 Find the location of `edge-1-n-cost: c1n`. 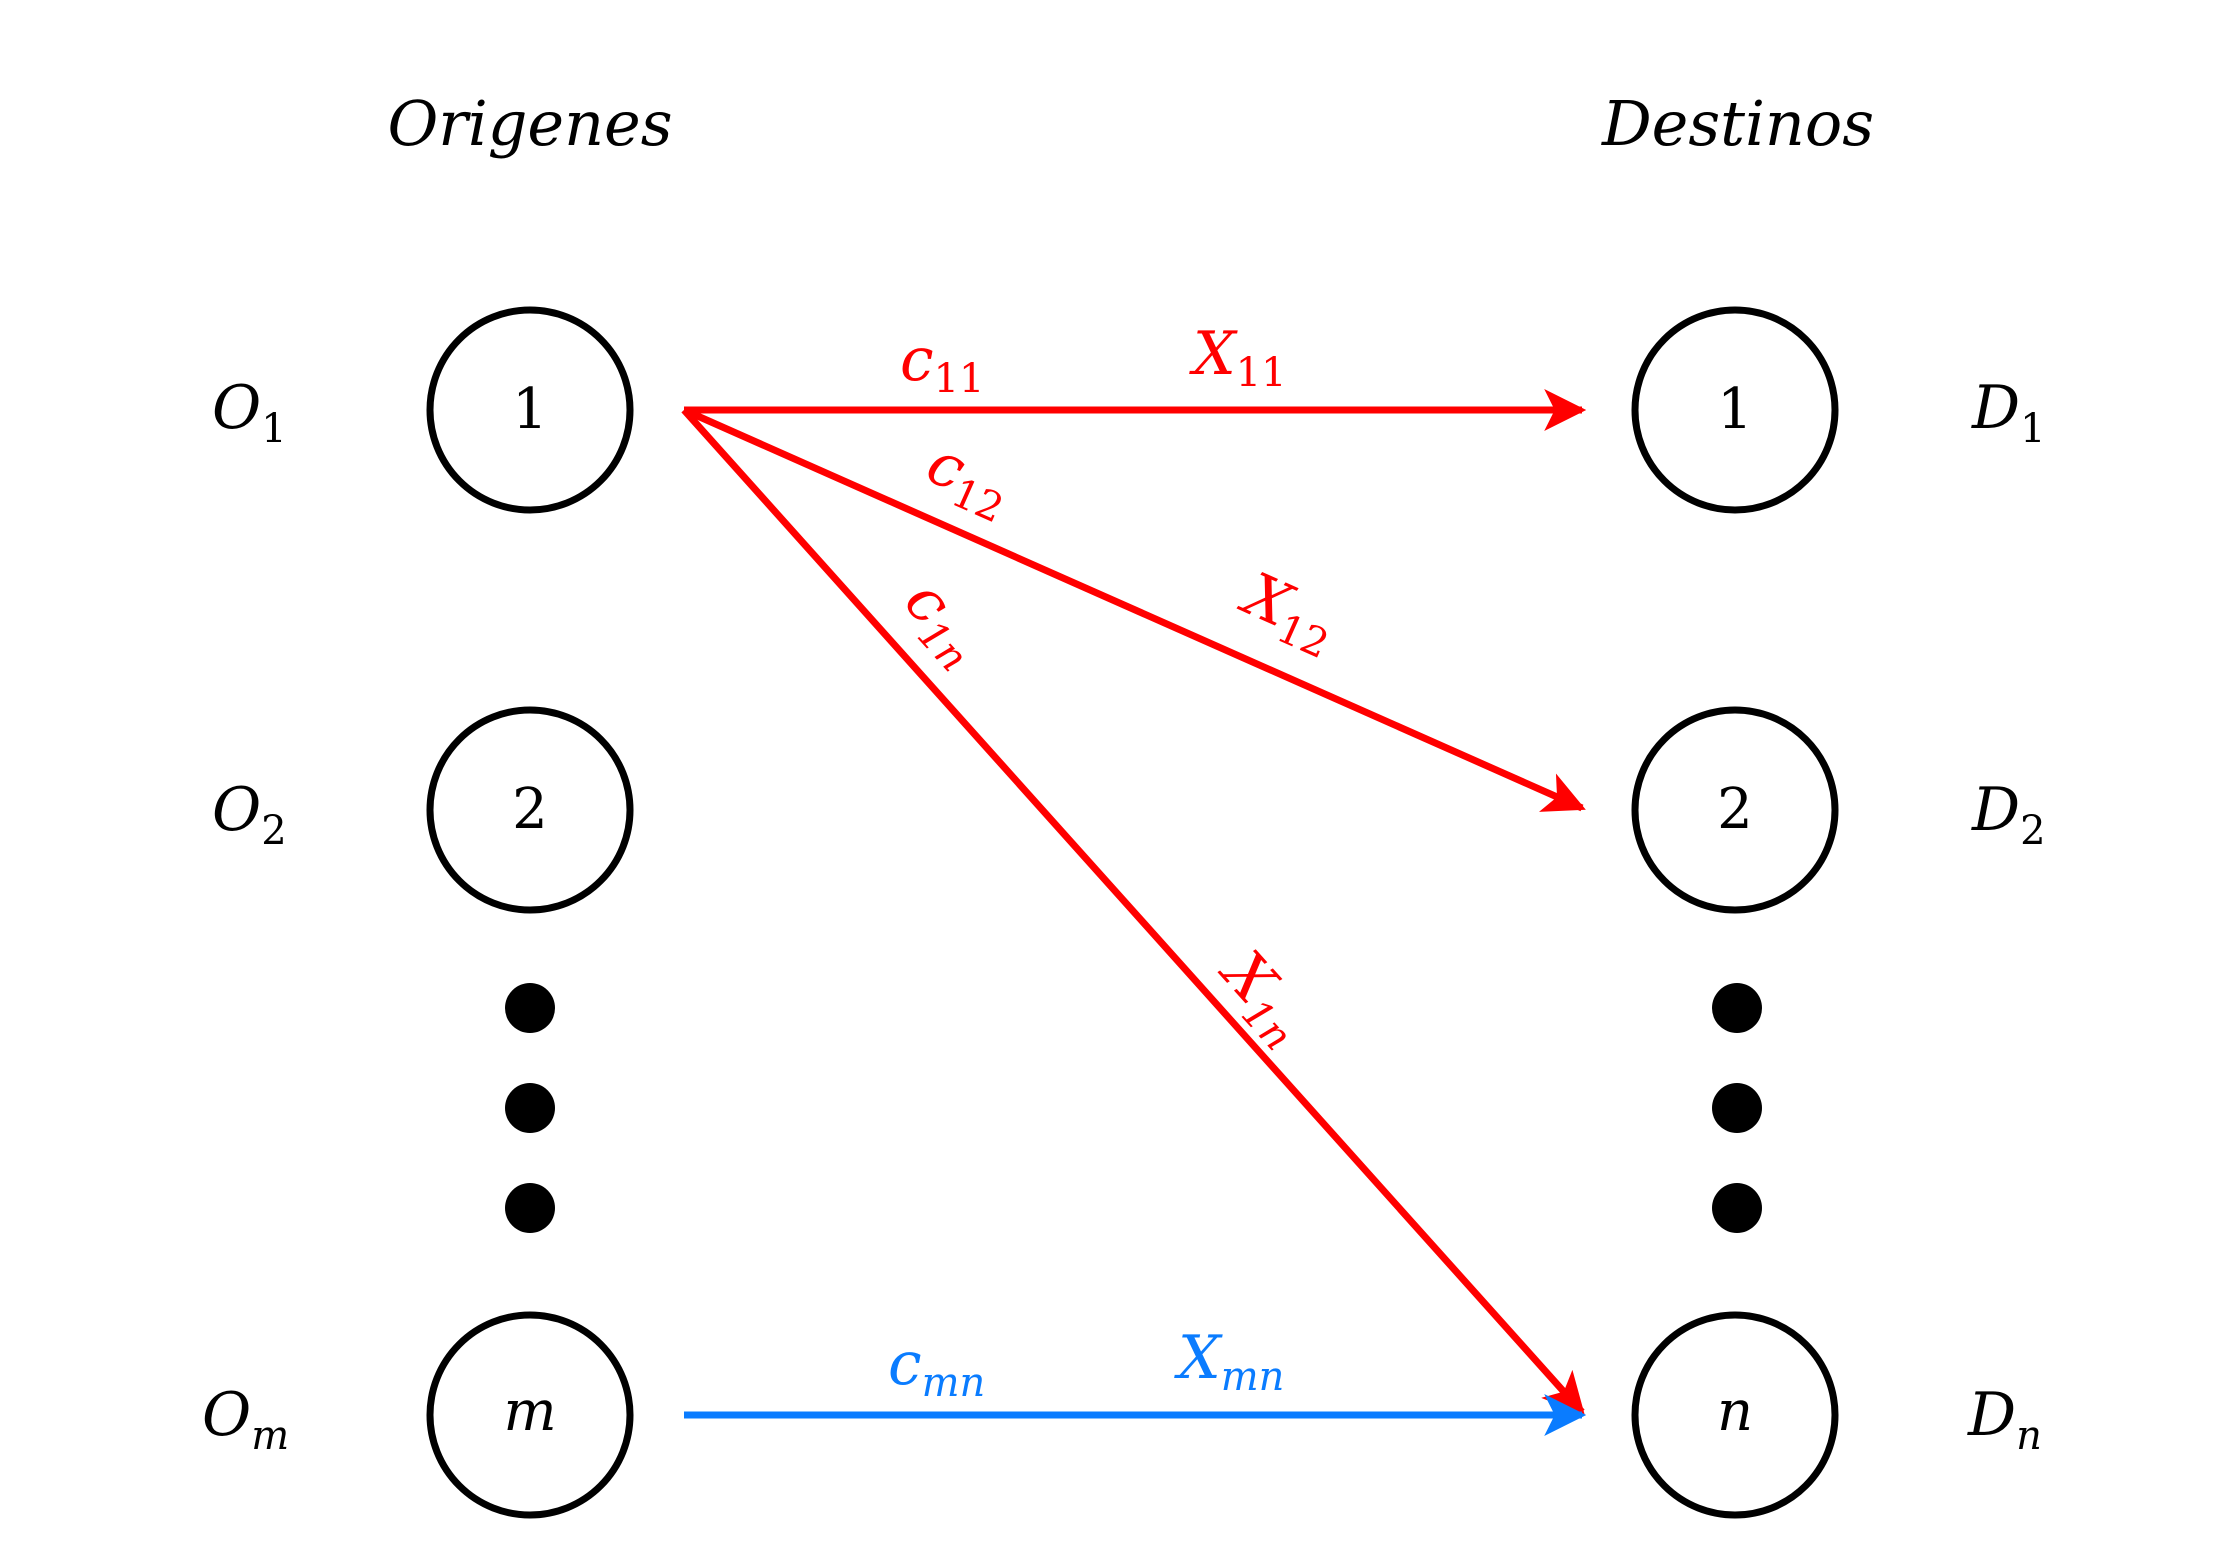

edge-1-n-cost: c1n is located at coordinates (943, 623).